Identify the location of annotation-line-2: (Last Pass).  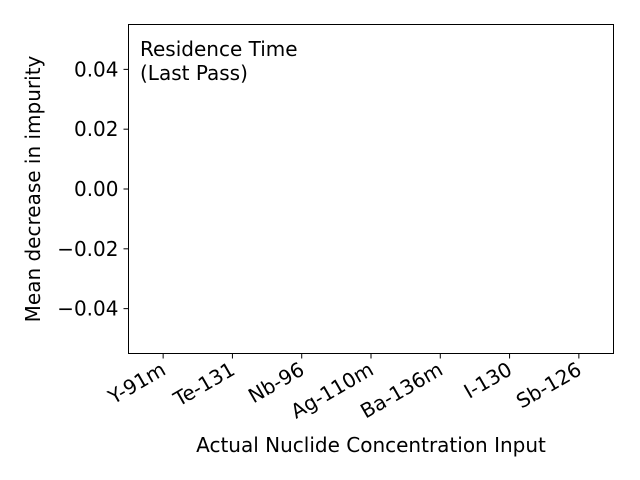
(194, 73).